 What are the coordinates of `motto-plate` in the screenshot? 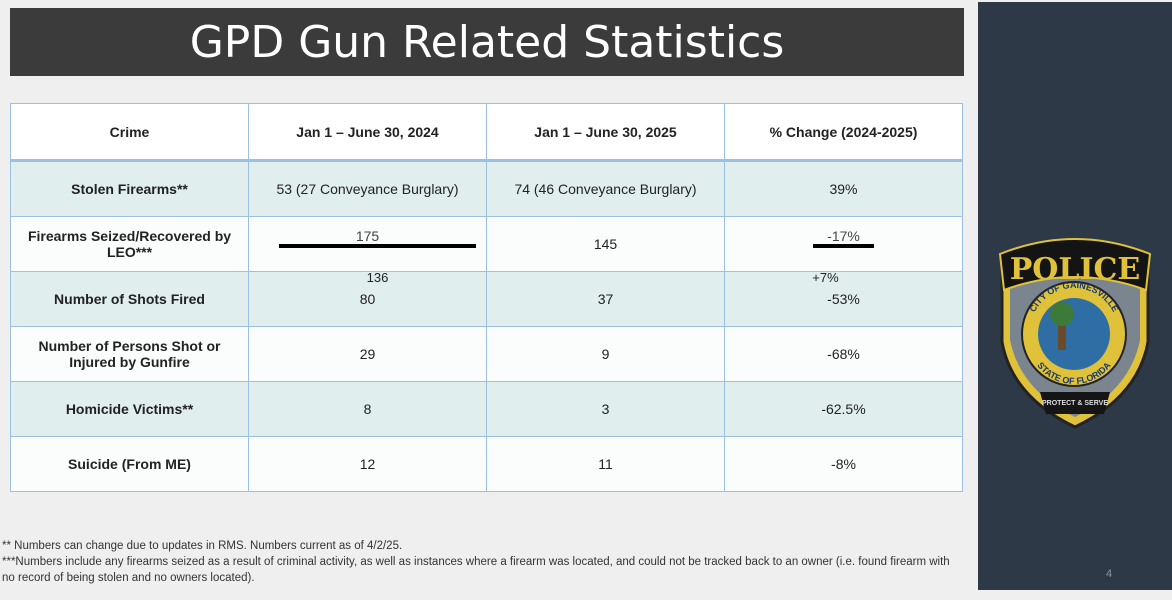 It's located at (1075, 403).